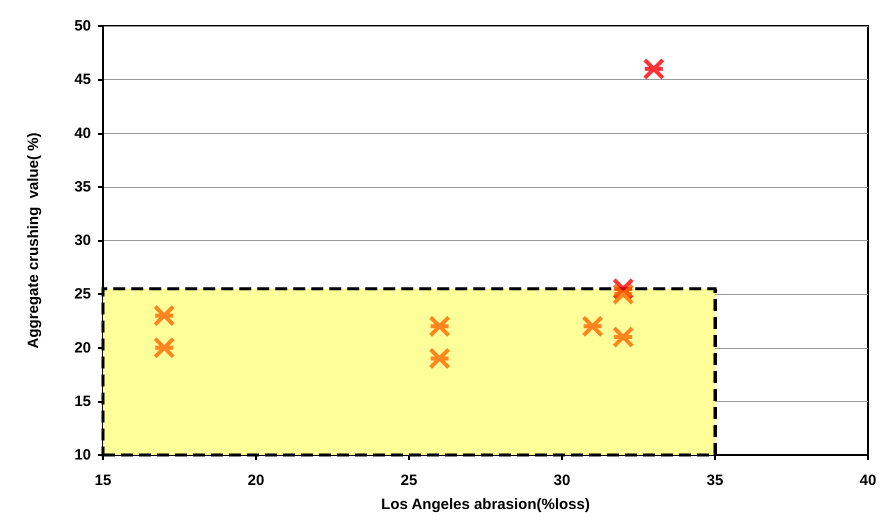 This screenshot has height=527, width=894. Describe the element at coordinates (82, 133) in the screenshot. I see `y-tick-label: 40` at that location.